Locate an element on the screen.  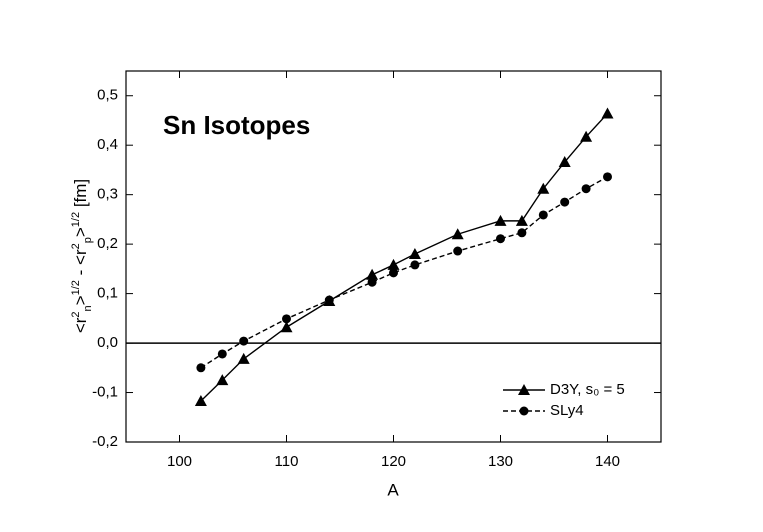
legend-label: SLy4 is located at coordinates (567, 410).